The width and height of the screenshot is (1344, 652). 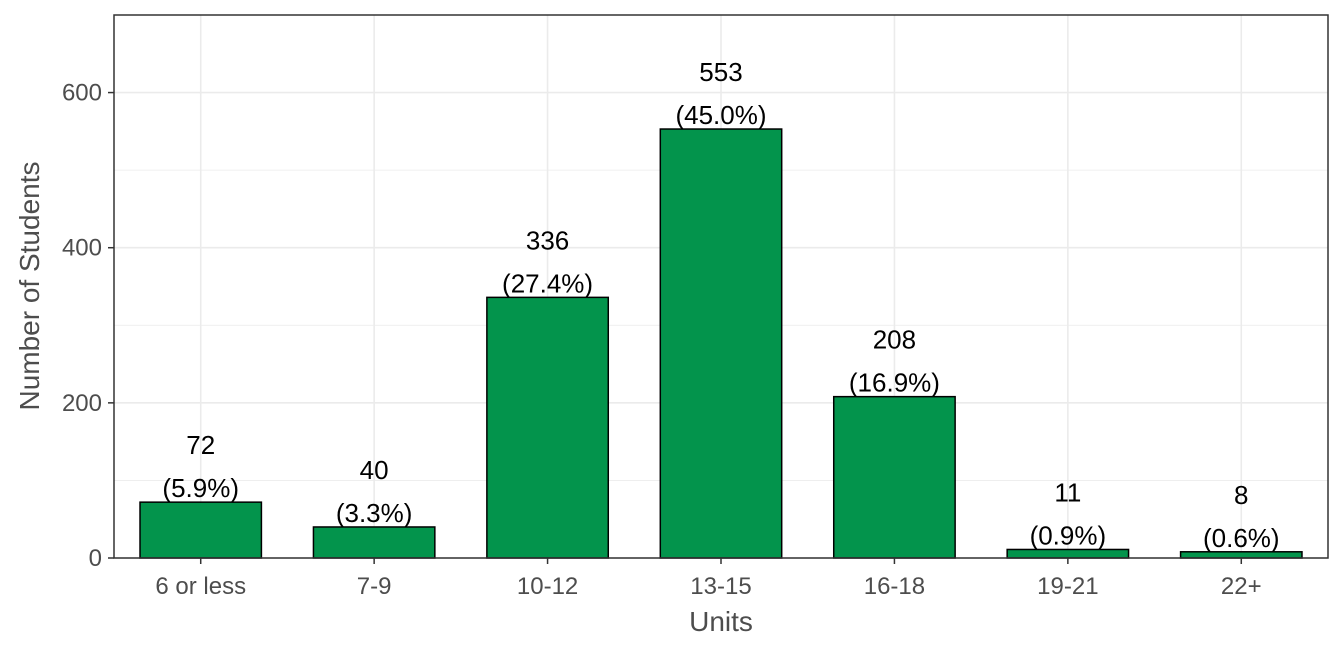 I want to click on data-label-count: 72, so click(x=200, y=445).